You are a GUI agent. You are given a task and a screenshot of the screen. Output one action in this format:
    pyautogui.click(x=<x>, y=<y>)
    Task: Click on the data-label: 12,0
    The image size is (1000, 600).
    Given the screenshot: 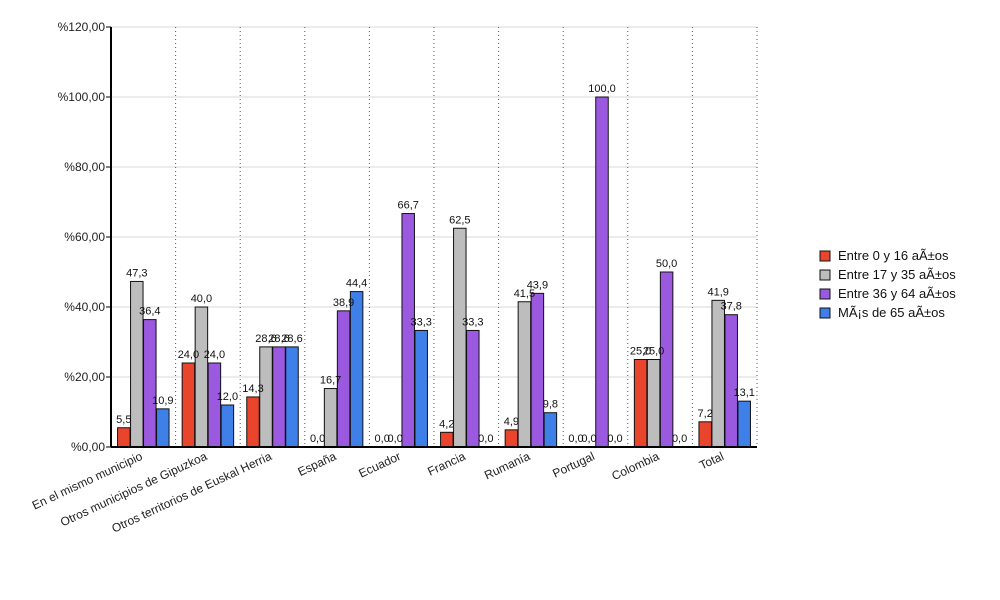 What is the action you would take?
    pyautogui.click(x=227, y=397)
    